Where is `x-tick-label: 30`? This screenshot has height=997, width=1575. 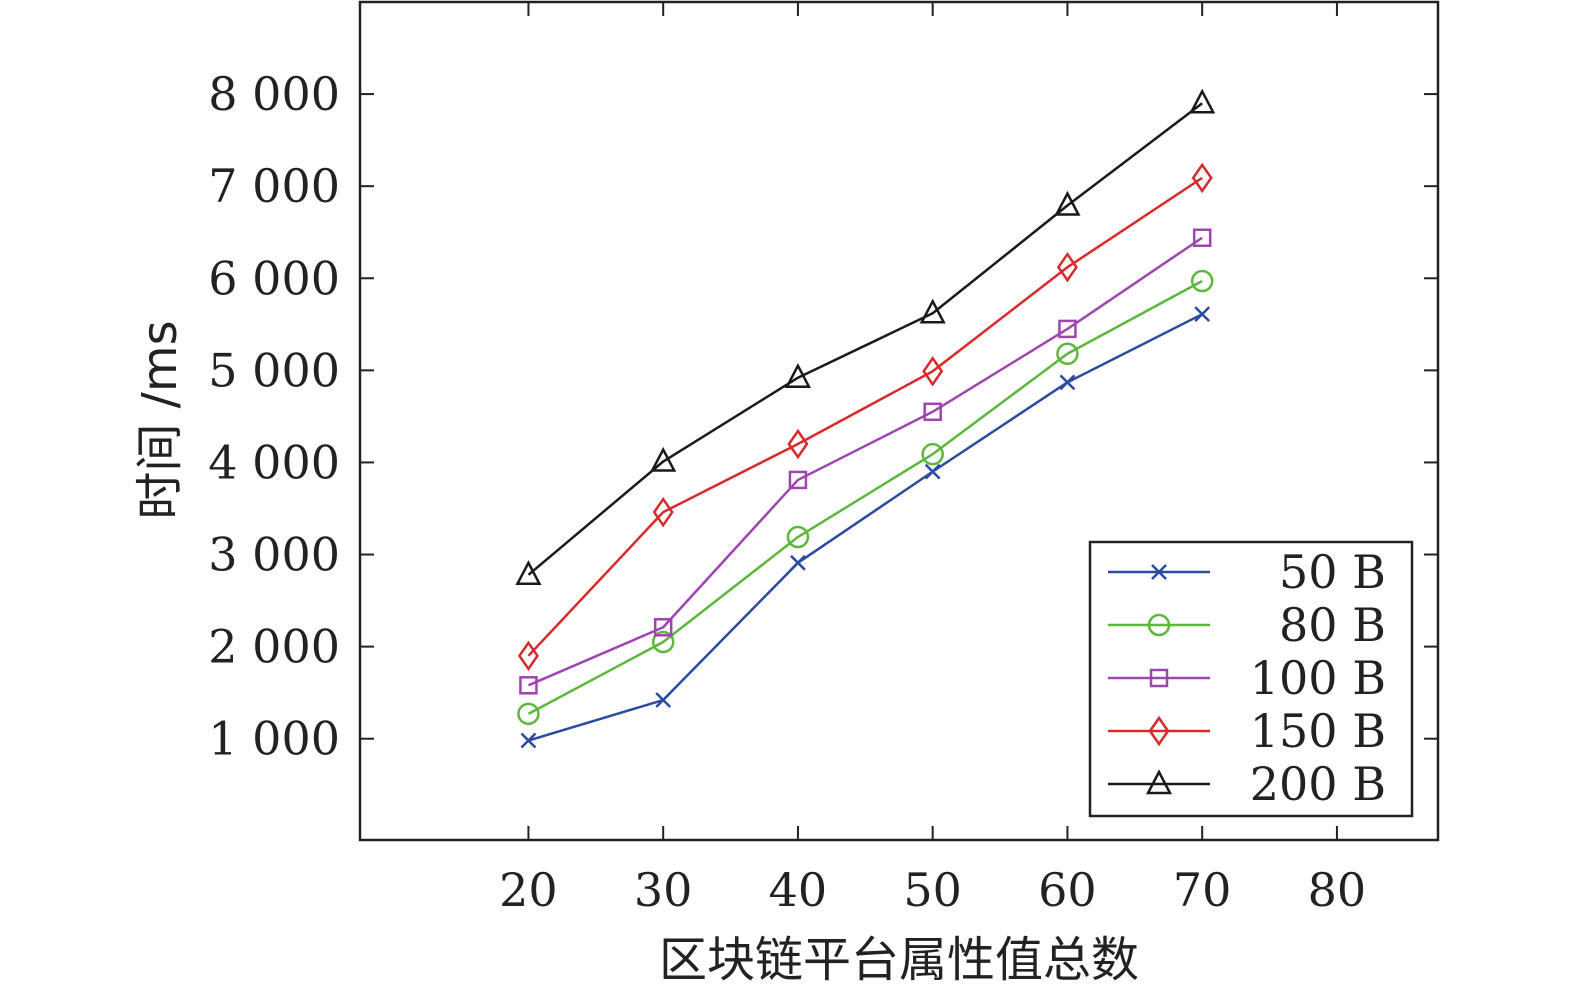 x-tick-label: 30 is located at coordinates (663, 890).